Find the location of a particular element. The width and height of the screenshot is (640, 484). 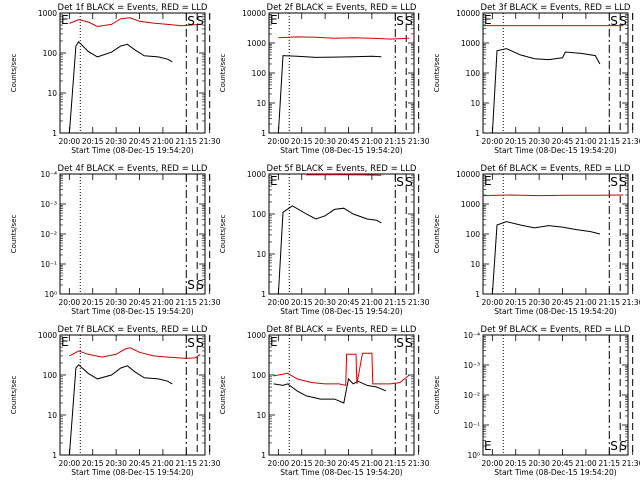

panel-title: Det 9f BLACK = Events, RED = LLD is located at coordinates (556, 330).